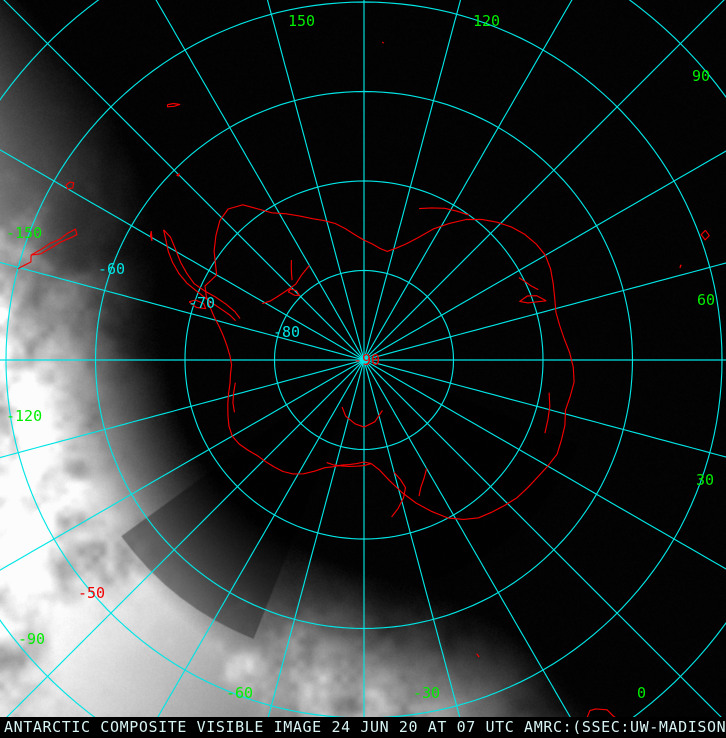 The height and width of the screenshot is (738, 726). Describe the element at coordinates (32, 639) in the screenshot. I see `longitude-label: -90` at that location.